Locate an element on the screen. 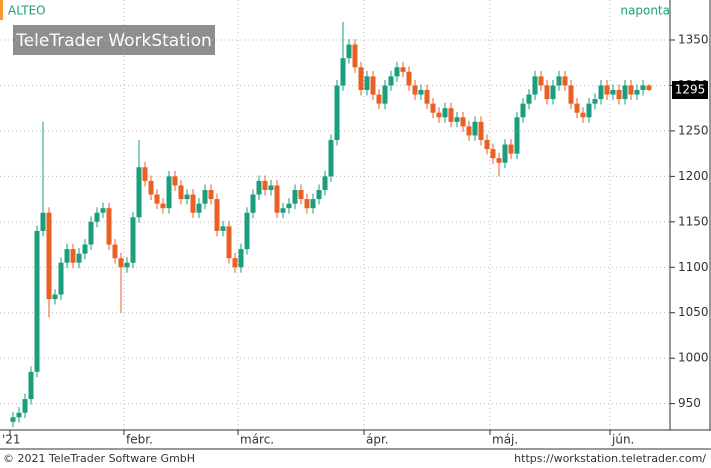  y-tick-label: 1150 is located at coordinates (693, 221).